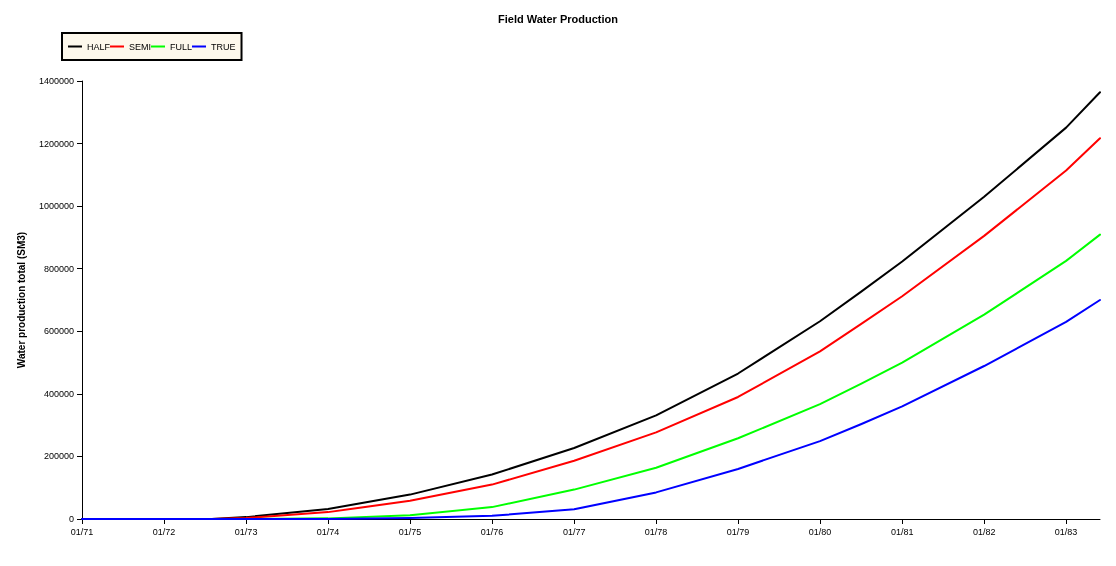 Image resolution: width=1116 pixels, height=566 pixels. Describe the element at coordinates (820, 531) in the screenshot. I see `x-tick-label: 01/80` at that location.